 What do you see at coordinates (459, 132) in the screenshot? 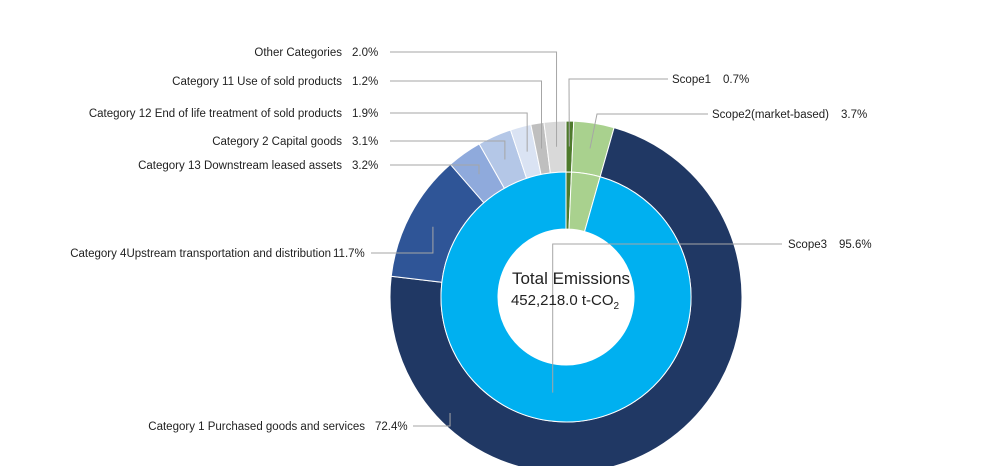
I see `leader-line-category-12-end-of-life-treatment-of-sold-products` at bounding box center [459, 132].